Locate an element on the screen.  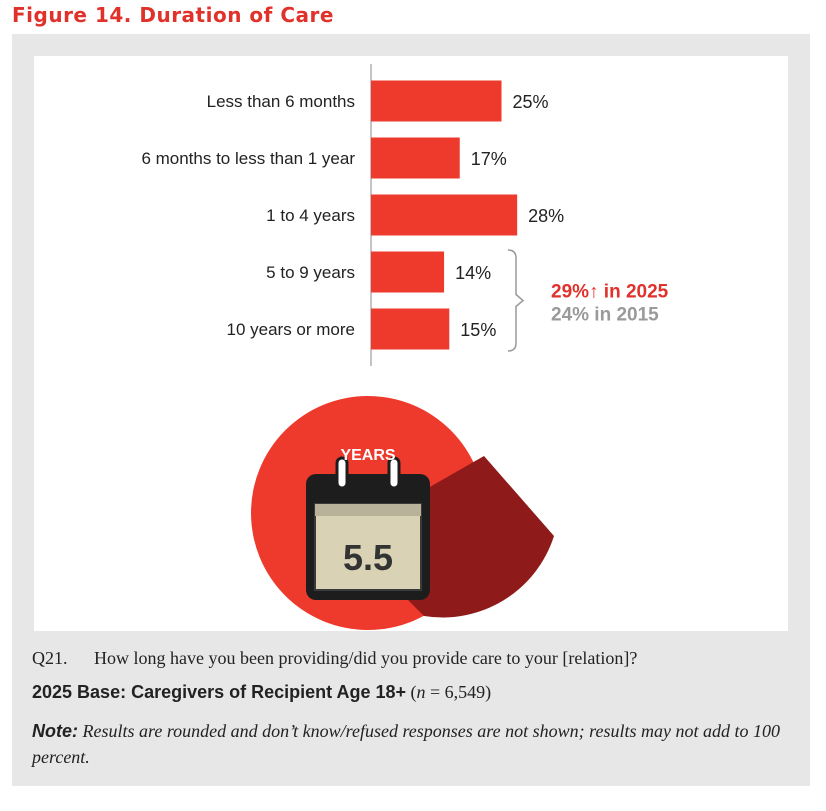
note-label: Note: is located at coordinates (55, 731).